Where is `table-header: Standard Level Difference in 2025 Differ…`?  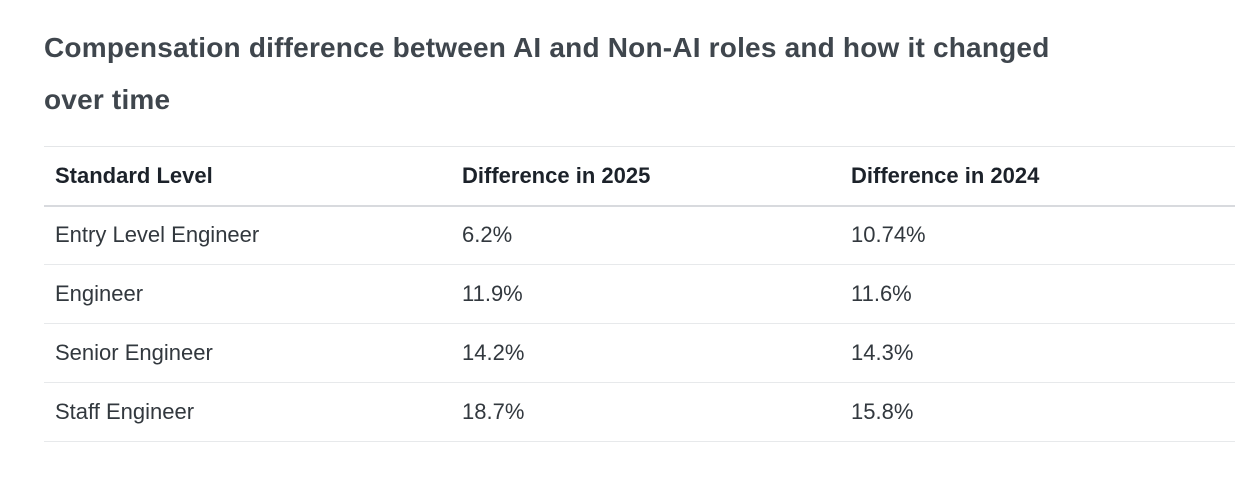 table-header: Standard Level Difference in 2025 Differ… is located at coordinates (639, 176).